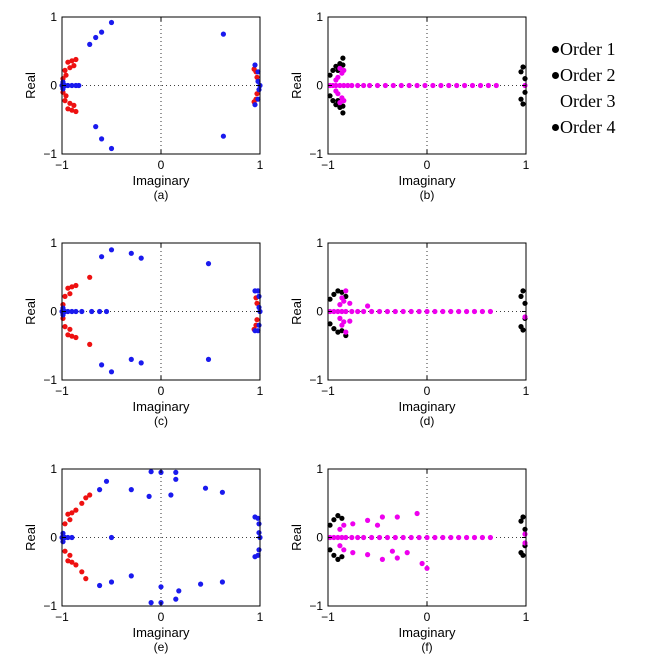 Image resolution: width=655 pixels, height=672 pixels. Describe the element at coordinates (588, 127) in the screenshot. I see `legend-label: Order 4` at that location.